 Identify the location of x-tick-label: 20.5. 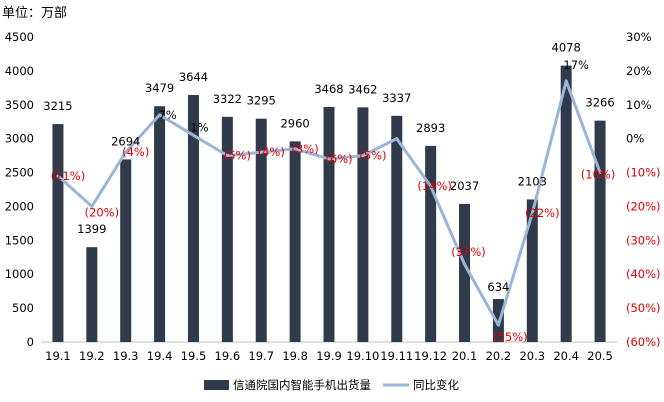
(600, 356).